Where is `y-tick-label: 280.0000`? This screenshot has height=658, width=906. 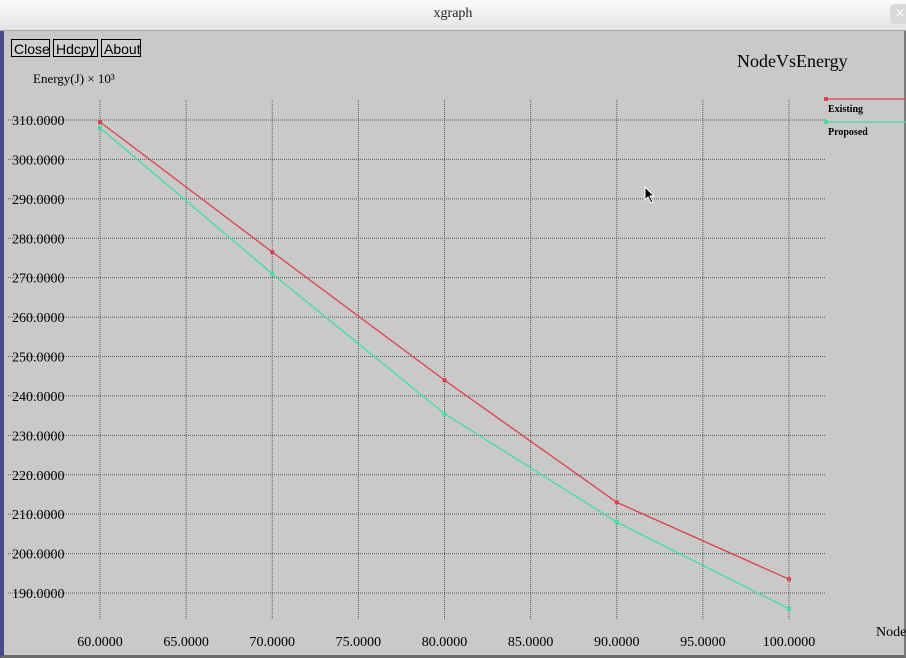
y-tick-label: 280.0000 is located at coordinates (38, 239).